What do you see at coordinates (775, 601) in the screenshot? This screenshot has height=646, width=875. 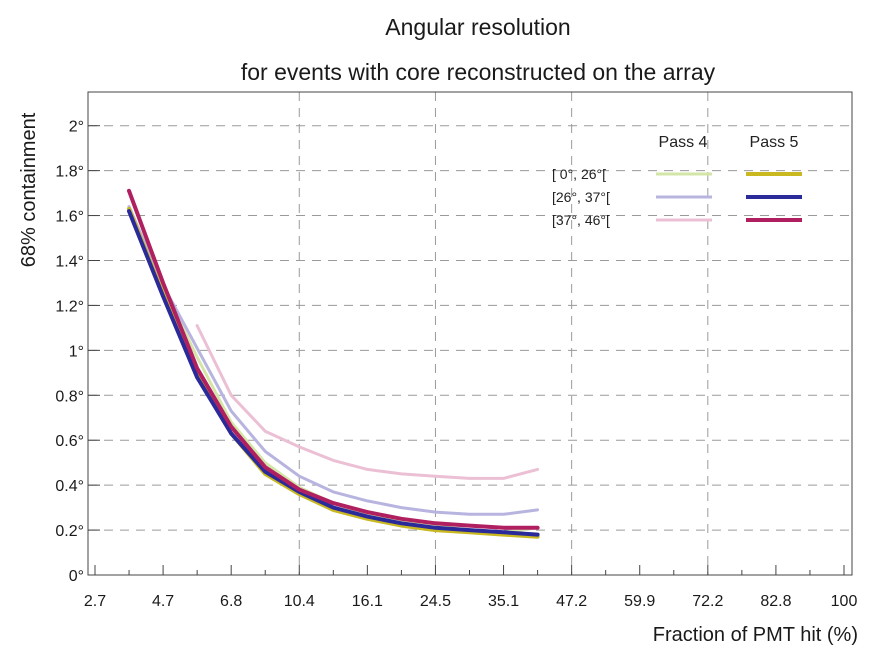 I see `x-tick-label: 82.8` at bounding box center [775, 601].